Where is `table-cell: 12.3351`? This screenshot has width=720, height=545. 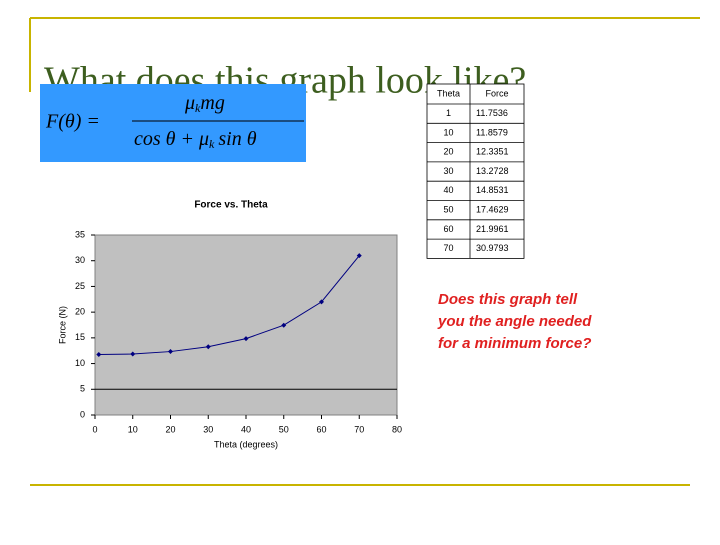 table-cell: 12.3351 is located at coordinates (492, 152).